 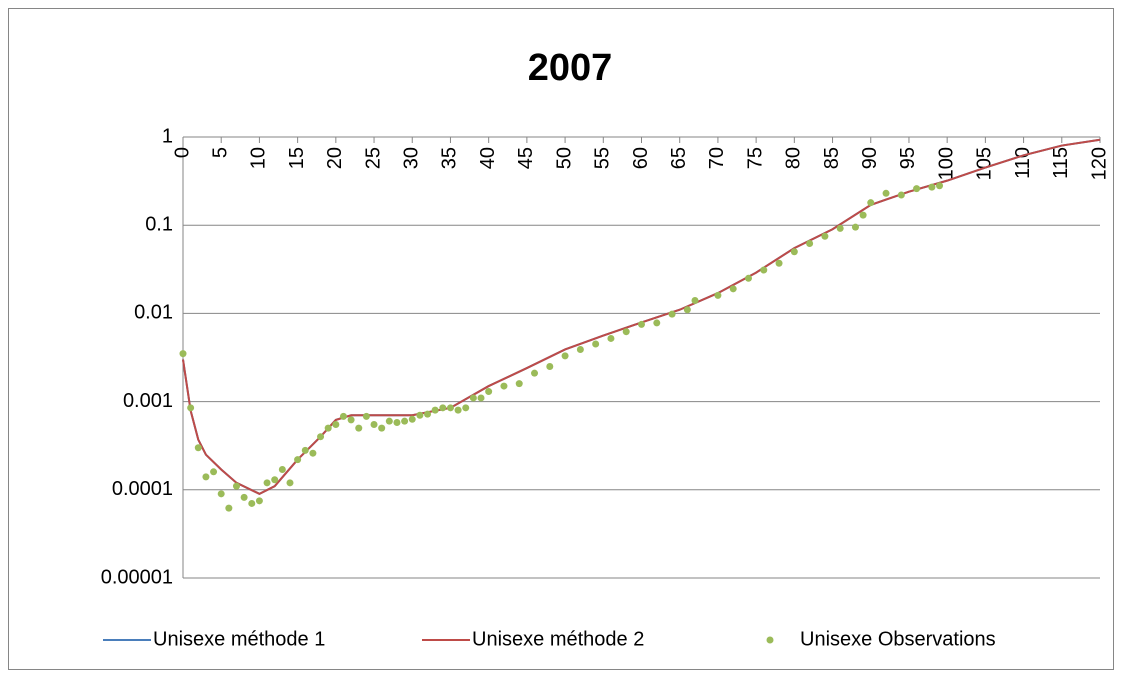 What do you see at coordinates (870, 158) in the screenshot?
I see `x-tick-label: 90` at bounding box center [870, 158].